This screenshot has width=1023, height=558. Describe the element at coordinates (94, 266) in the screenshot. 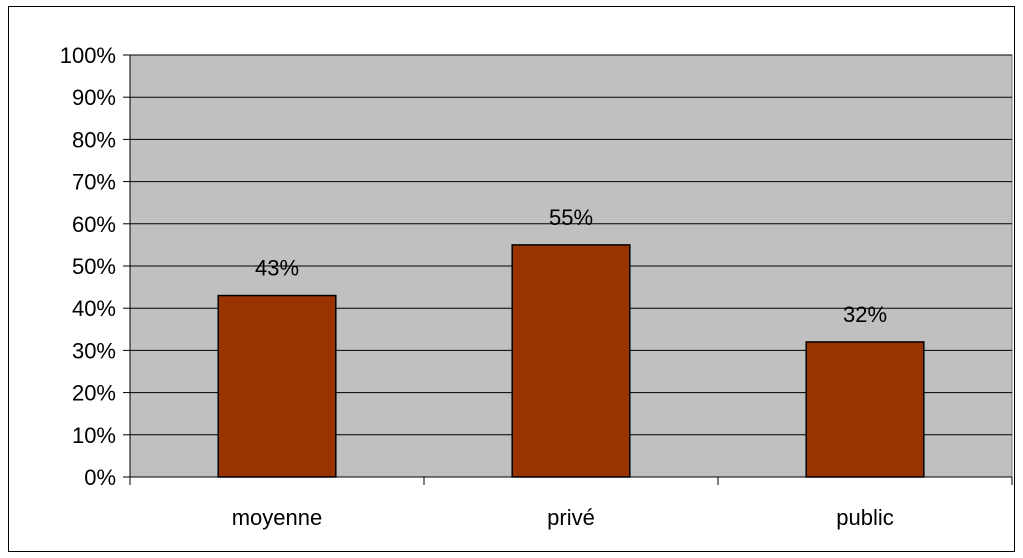

I see `y-tick-label: 50%` at that location.